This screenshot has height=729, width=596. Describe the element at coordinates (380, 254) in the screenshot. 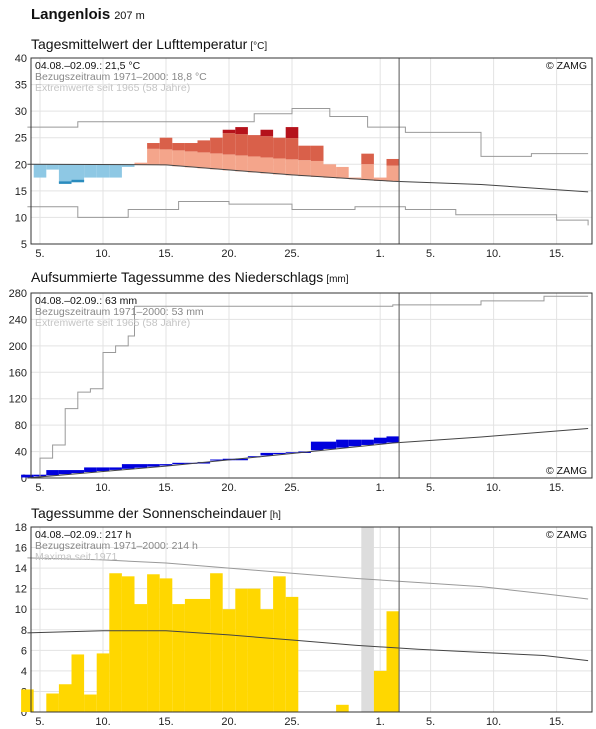

I see `temp-xtick-label: 1.` at that location.